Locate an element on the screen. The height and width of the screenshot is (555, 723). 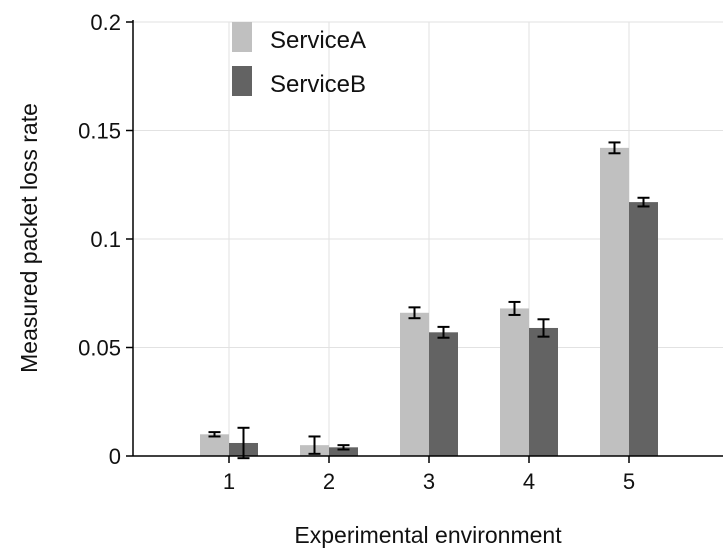
x-tick-label-2: 2 is located at coordinates (329, 481).